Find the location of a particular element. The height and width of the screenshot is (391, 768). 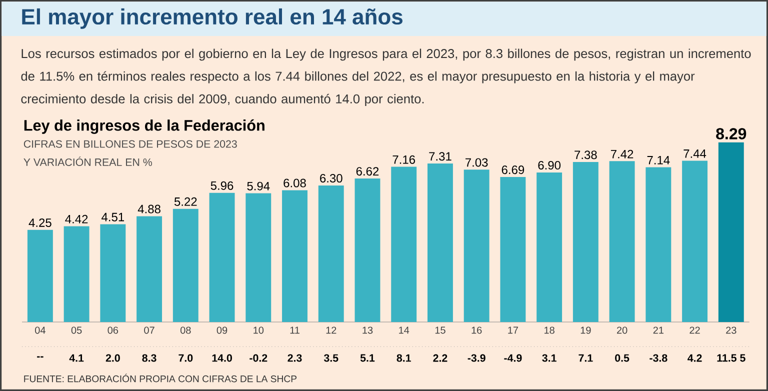

x-tick-label: 07 is located at coordinates (149, 330).